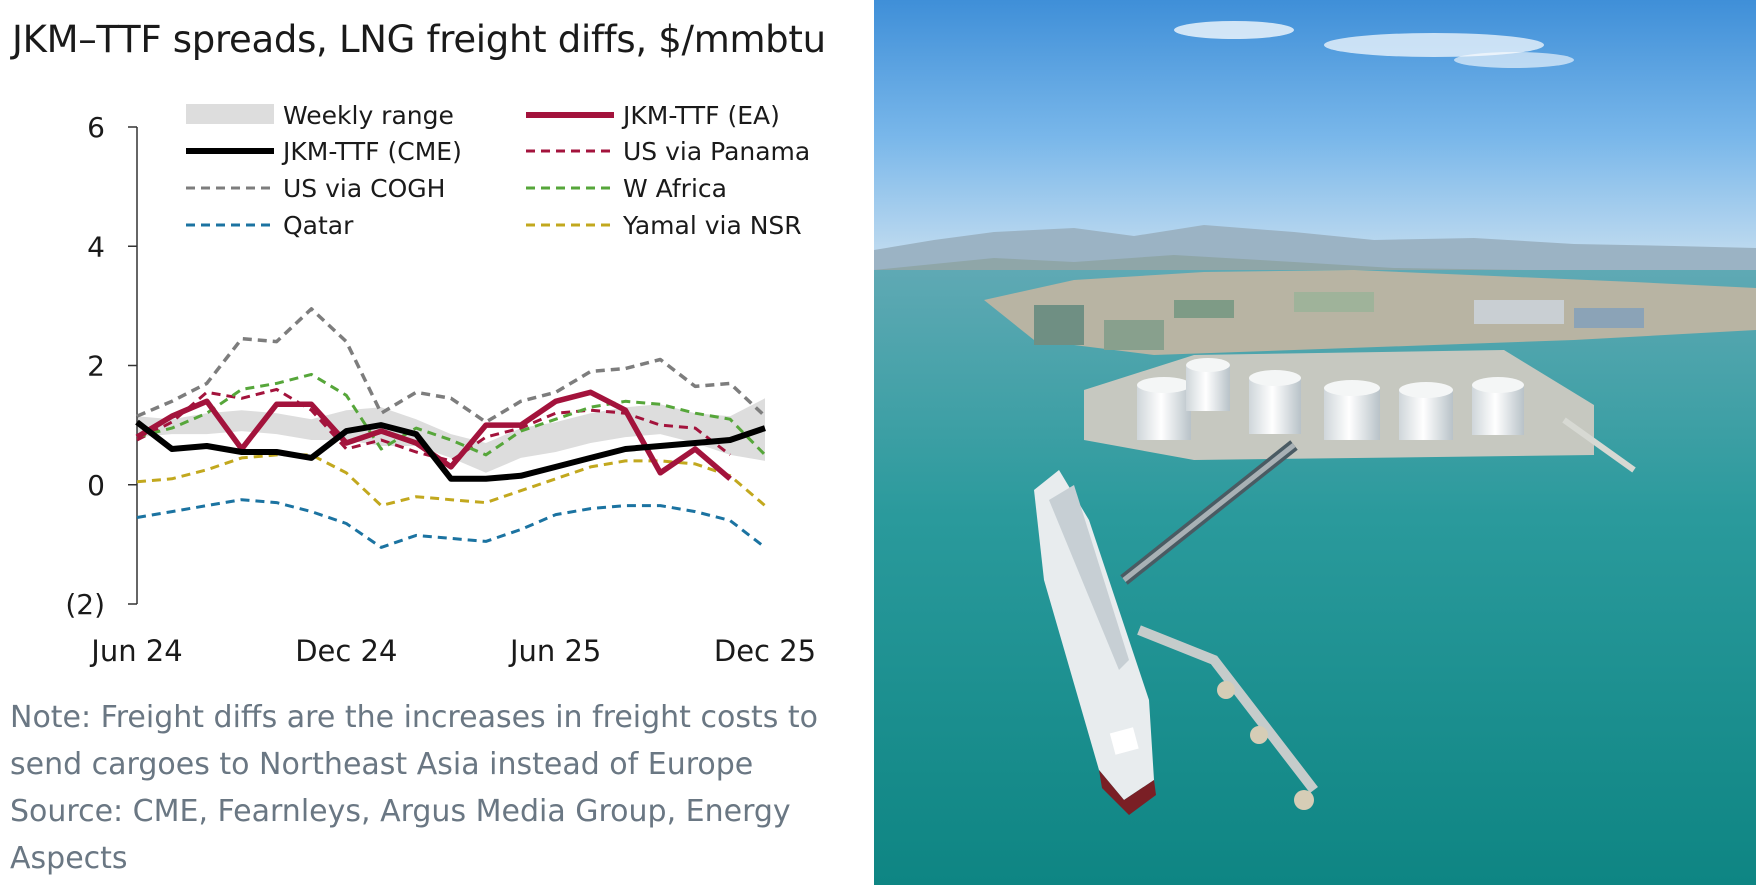 The image size is (1756, 885). I want to click on series-line-us-via-cogh, so click(451, 365).